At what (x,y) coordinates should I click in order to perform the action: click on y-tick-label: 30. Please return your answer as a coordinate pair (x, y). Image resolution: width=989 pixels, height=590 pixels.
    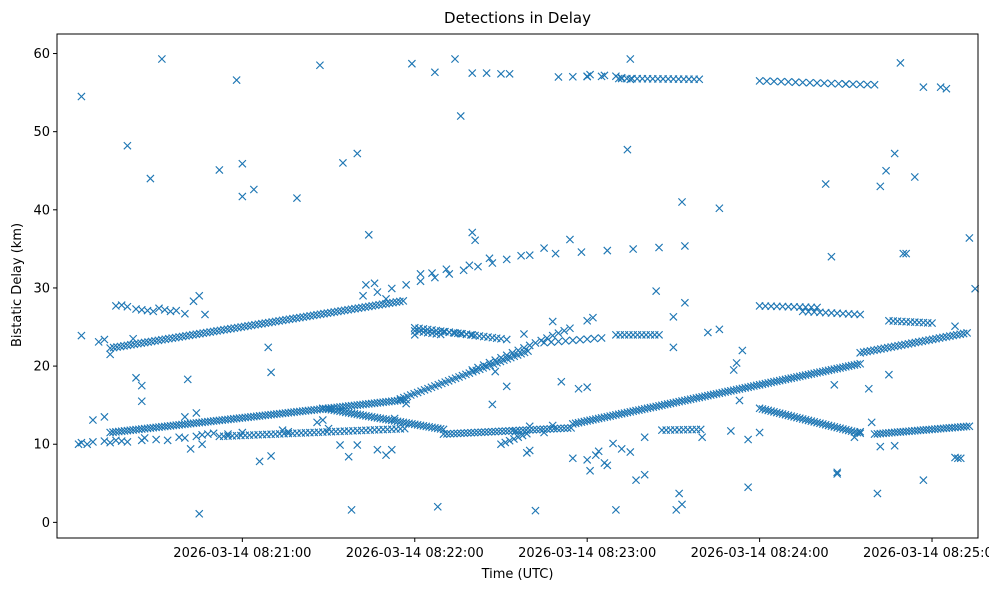
    Looking at the image, I should click on (41, 288).